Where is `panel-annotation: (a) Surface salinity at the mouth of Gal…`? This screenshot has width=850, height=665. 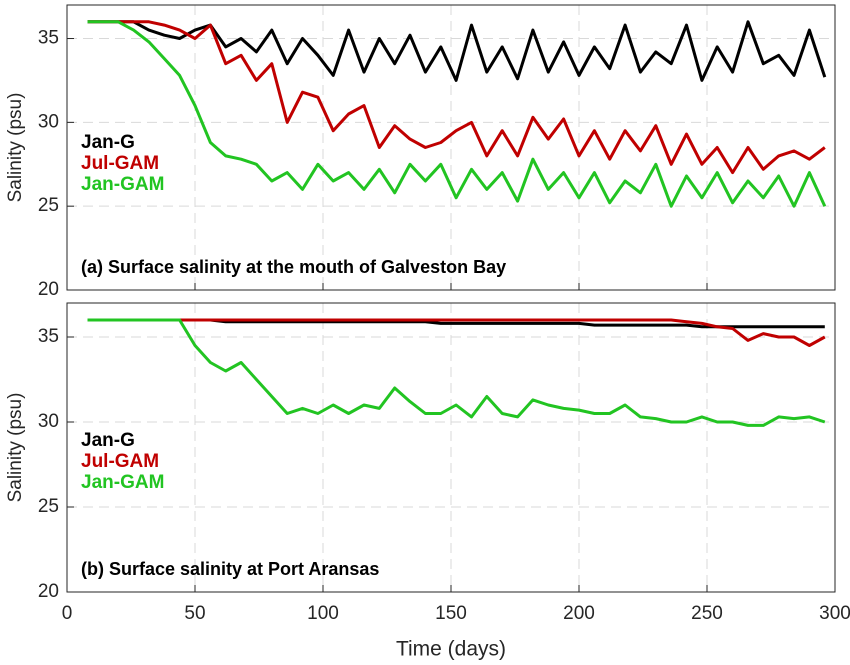 panel-annotation: (a) Surface salinity at the mouth of Gal… is located at coordinates (293, 267).